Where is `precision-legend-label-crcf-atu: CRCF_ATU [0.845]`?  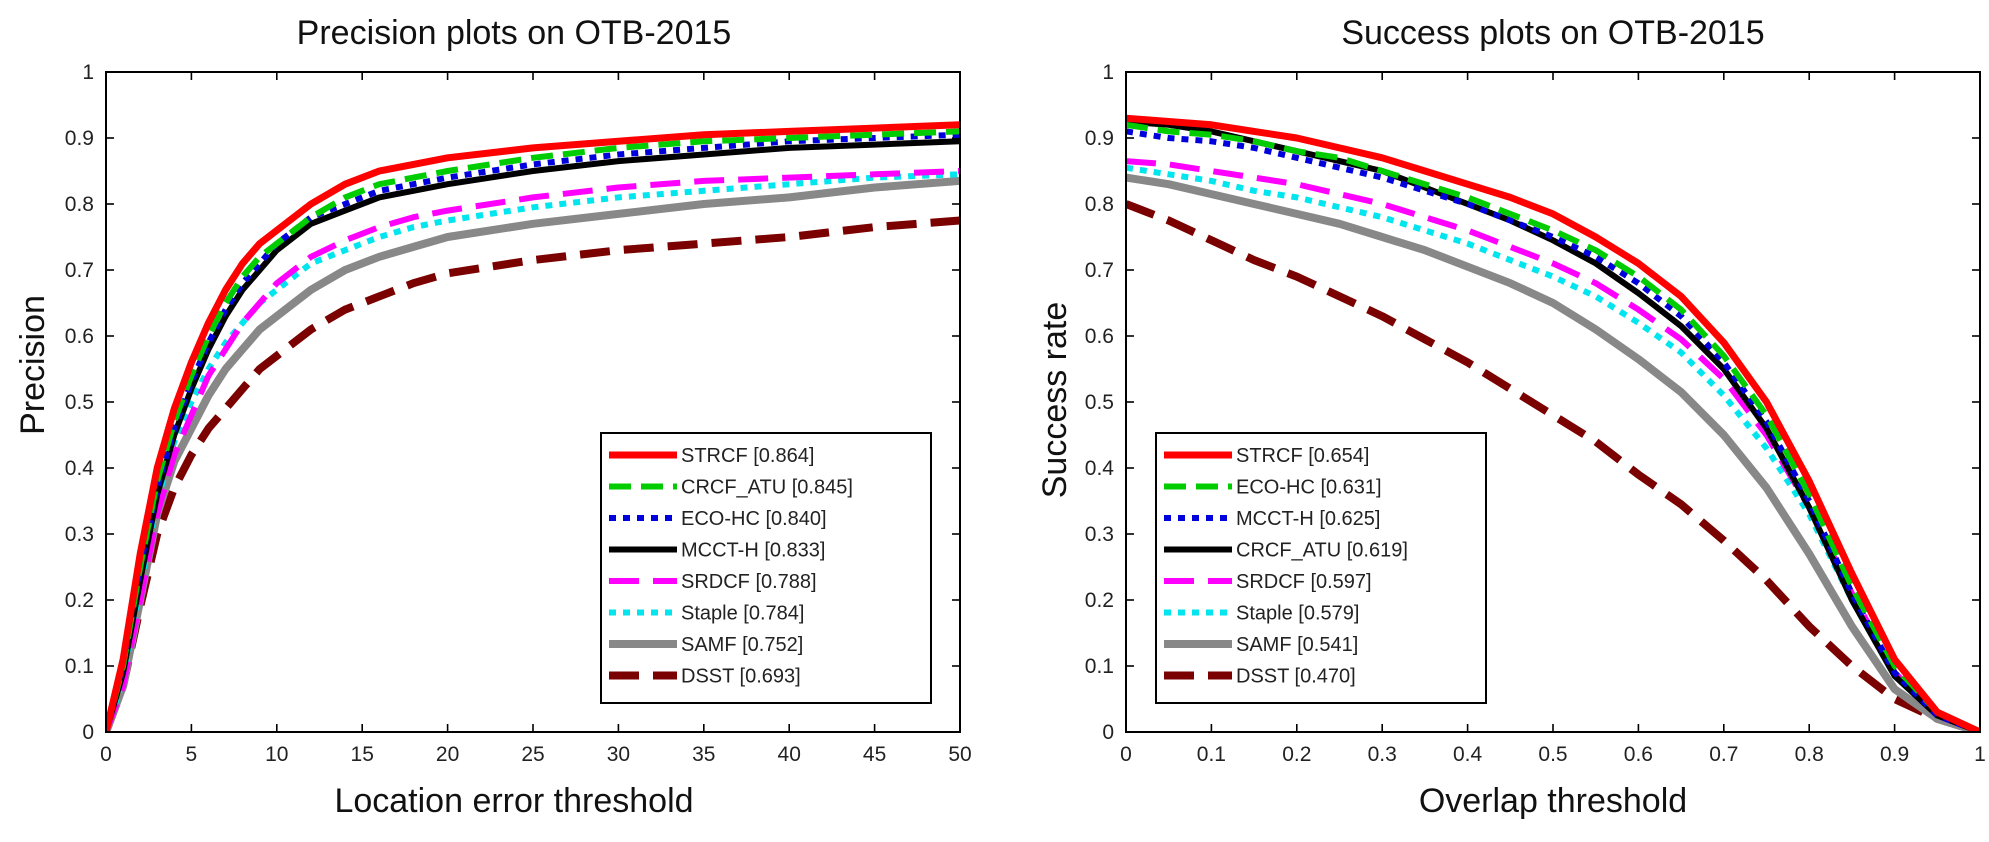 precision-legend-label-crcf-atu: CRCF_ATU [0.845] is located at coordinates (767, 488).